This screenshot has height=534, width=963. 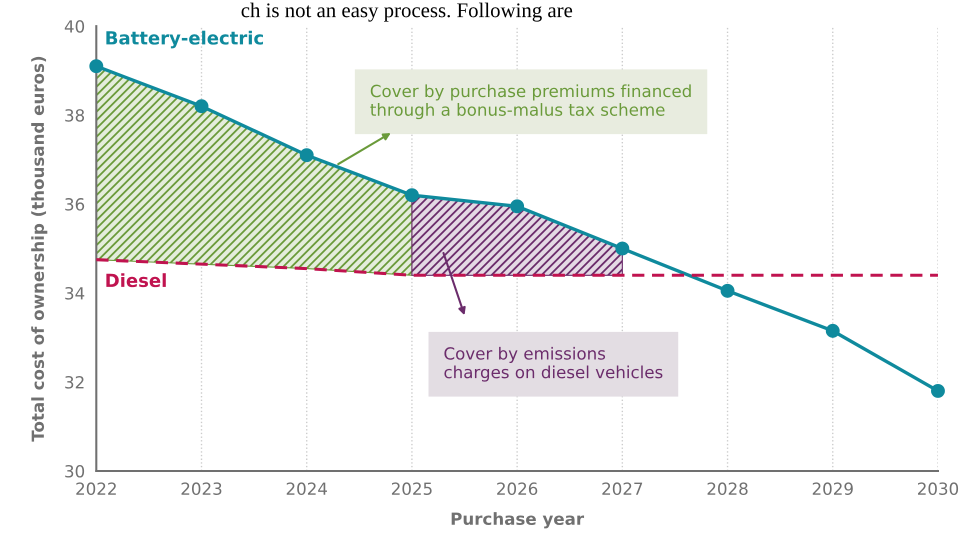 I want to click on x-tick-label: 2030, so click(x=938, y=488).